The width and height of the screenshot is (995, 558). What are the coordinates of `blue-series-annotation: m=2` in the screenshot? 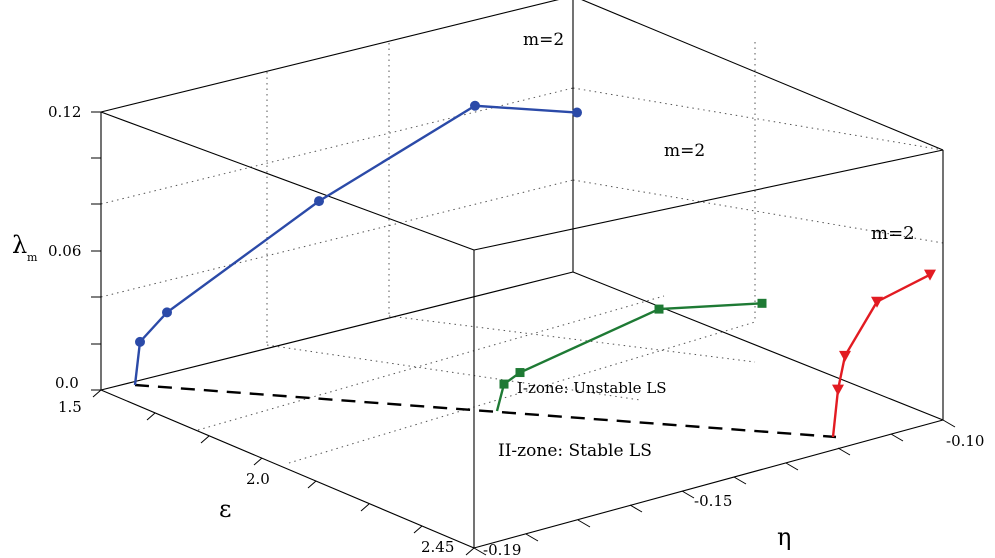 It's located at (543, 40).